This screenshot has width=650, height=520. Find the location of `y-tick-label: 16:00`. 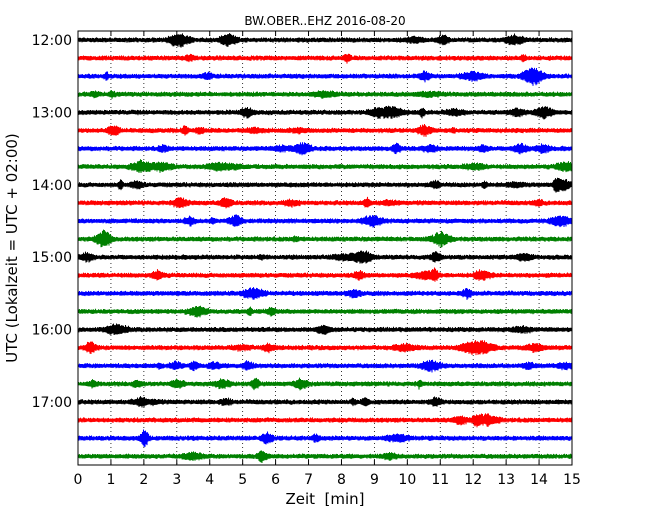

y-tick-label: 16:00 is located at coordinates (52, 331).